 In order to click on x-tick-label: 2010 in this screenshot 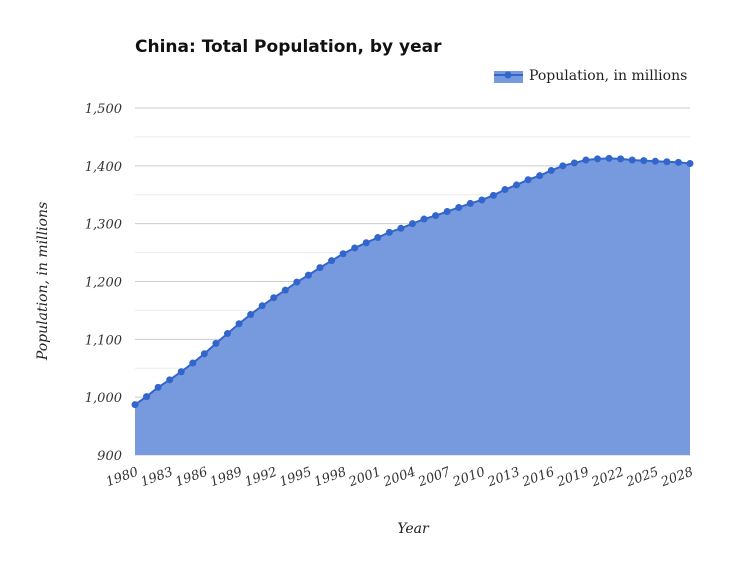, I will do `click(468, 478)`.